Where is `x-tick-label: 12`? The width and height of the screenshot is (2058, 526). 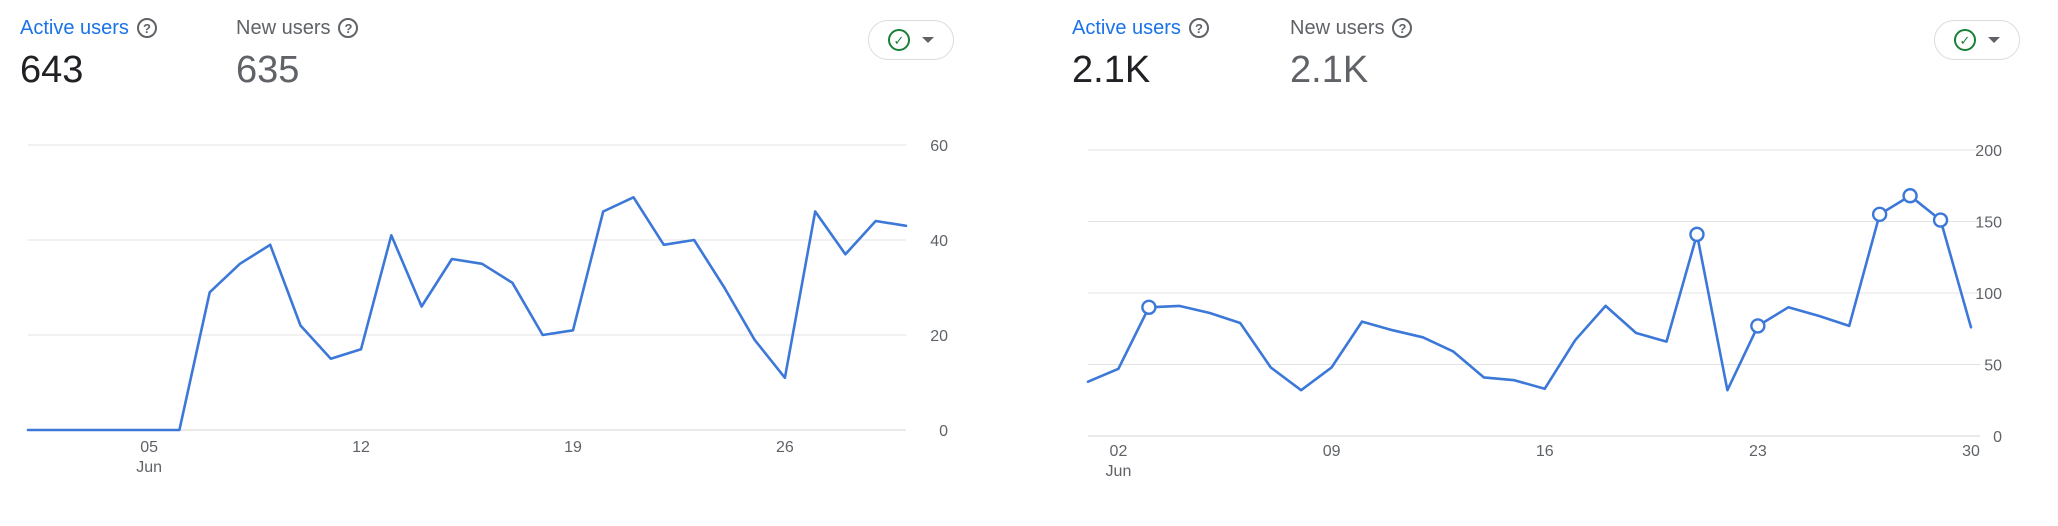 x-tick-label: 12 is located at coordinates (361, 447).